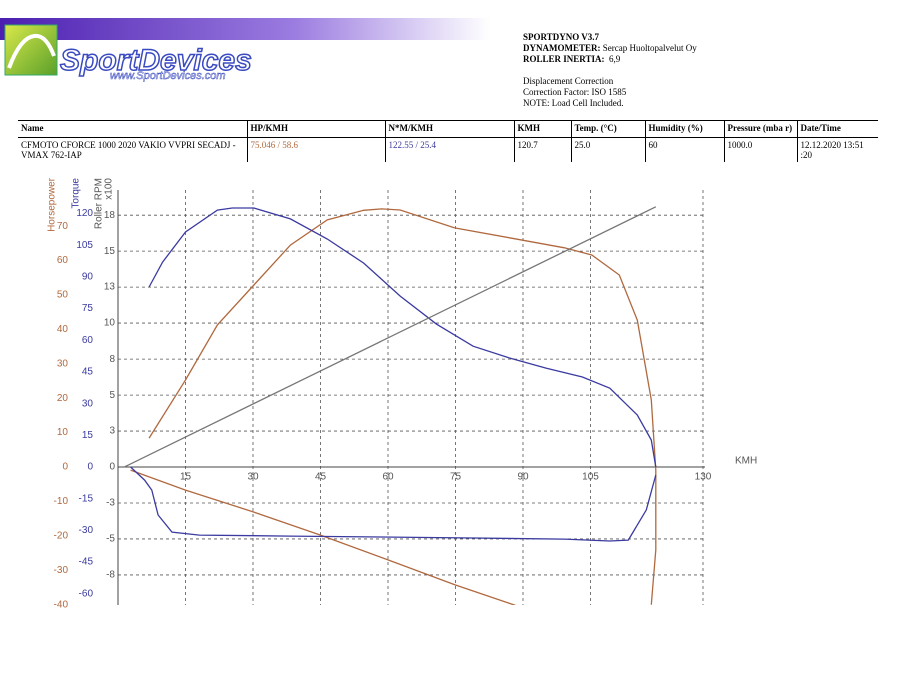  What do you see at coordinates (84, 245) in the screenshot?
I see `y-tick-label: 105` at bounding box center [84, 245].